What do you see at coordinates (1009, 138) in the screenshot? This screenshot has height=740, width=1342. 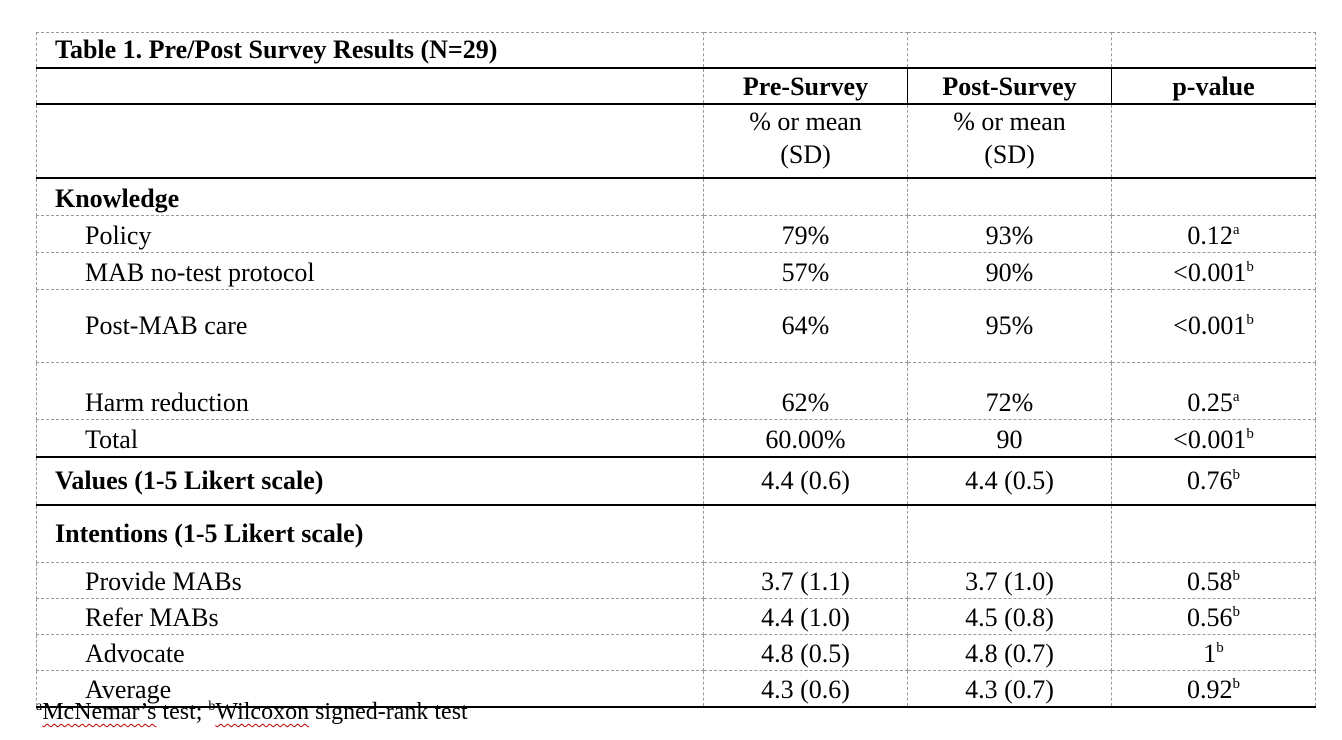 I see `subheader-post-text: % or mean (SD)` at bounding box center [1009, 138].